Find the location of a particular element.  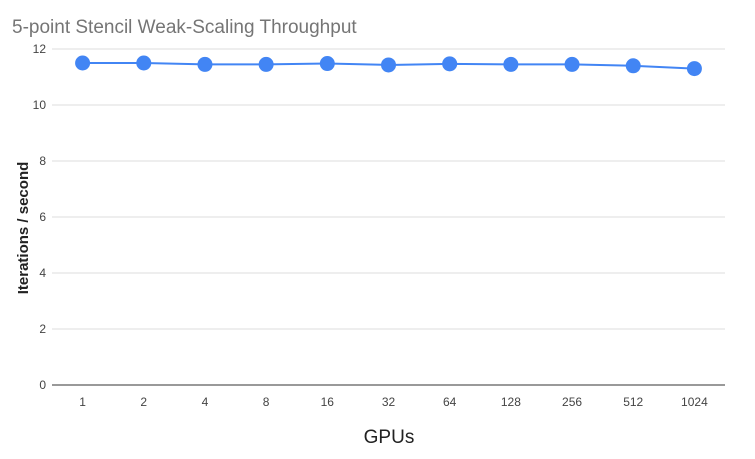

y-tick-label: 12 is located at coordinates (40, 49).